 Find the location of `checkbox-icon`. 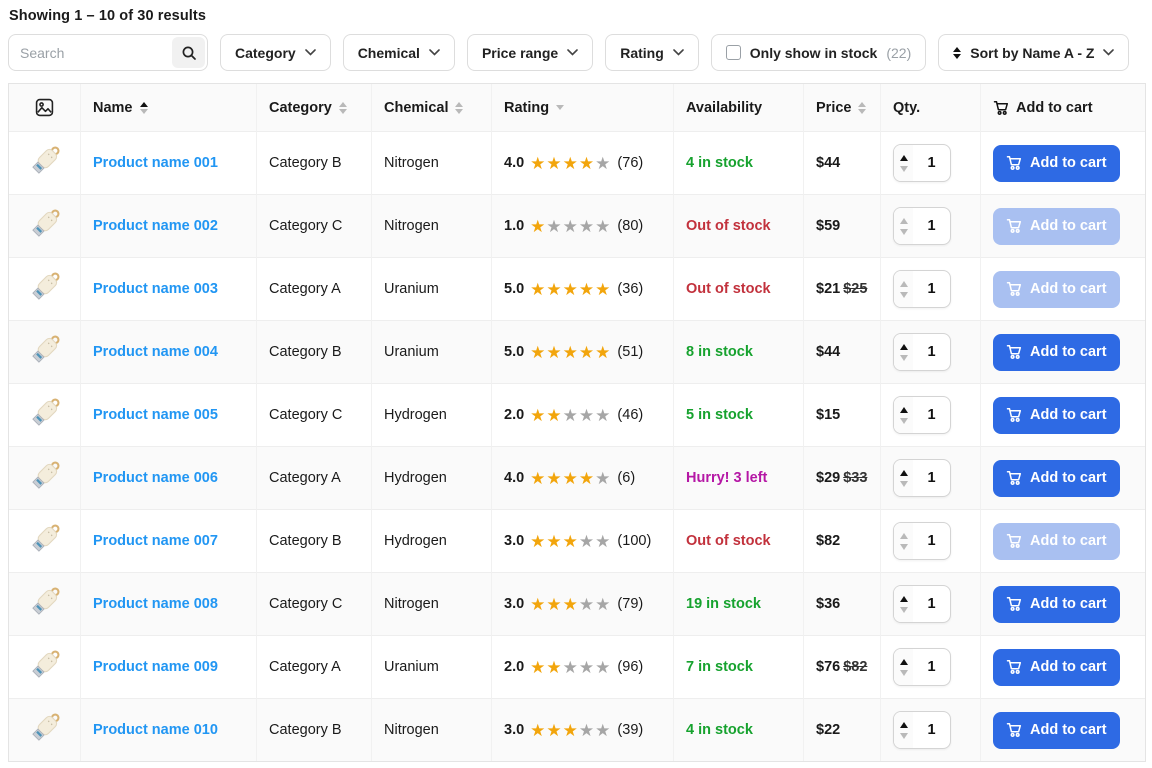

checkbox-icon is located at coordinates (733, 52).